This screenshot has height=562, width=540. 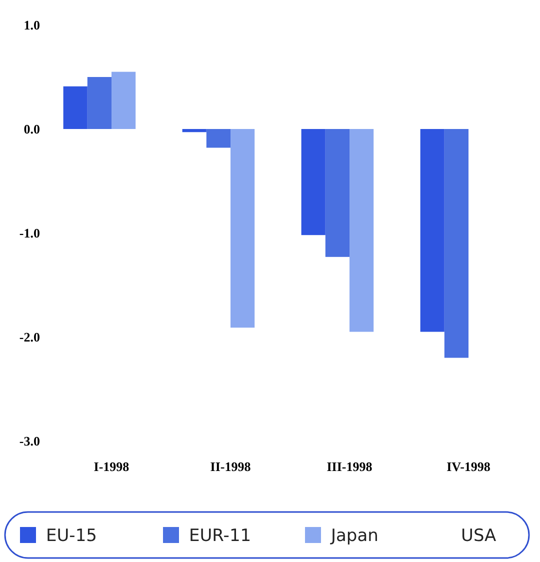 What do you see at coordinates (354, 536) in the screenshot?
I see `legend-label: Japan` at bounding box center [354, 536].